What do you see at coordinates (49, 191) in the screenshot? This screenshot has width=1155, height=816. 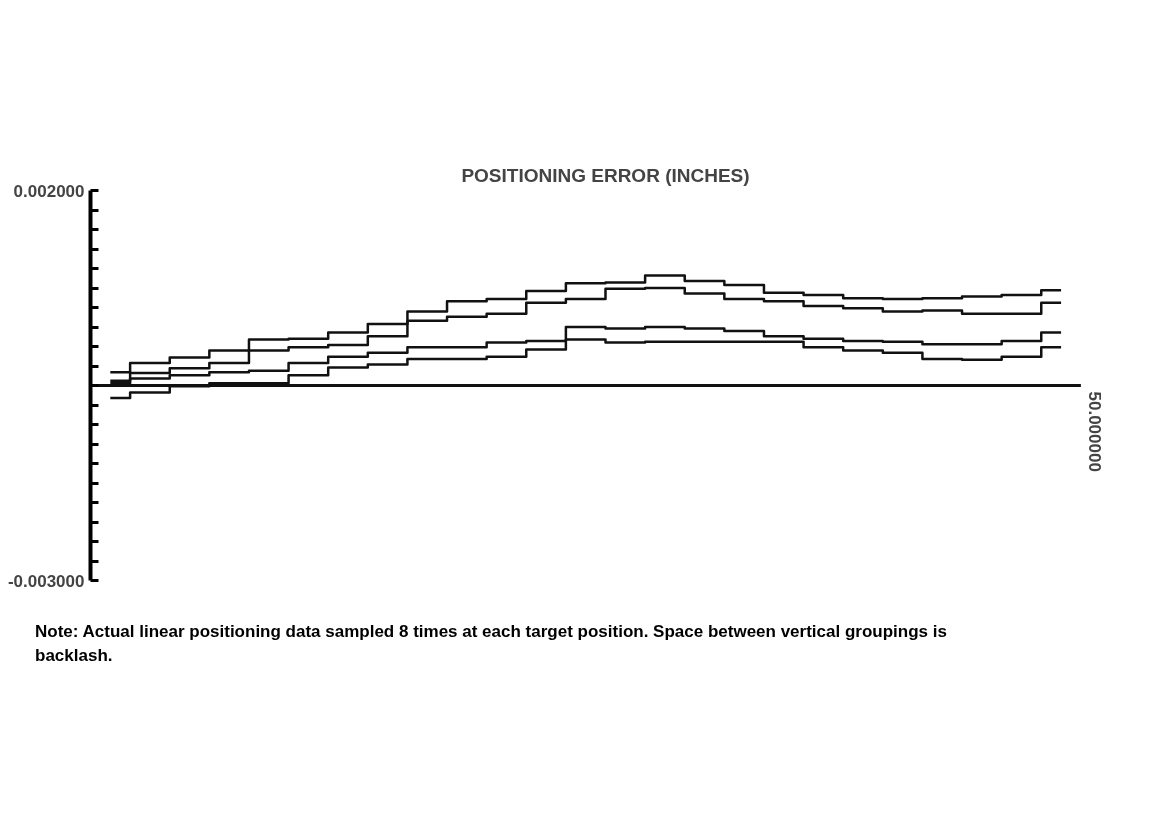 I see `y-tick-label: 0.002000` at bounding box center [49, 191].